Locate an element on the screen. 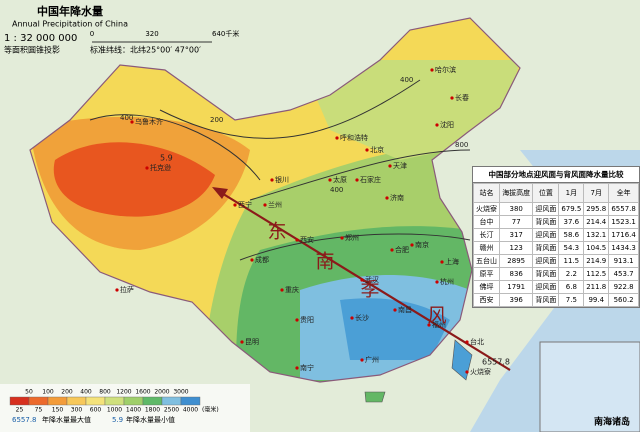 Image resolution: width=640 pixels, height=432 pixels. city-label: 西安 is located at coordinates (307, 239).